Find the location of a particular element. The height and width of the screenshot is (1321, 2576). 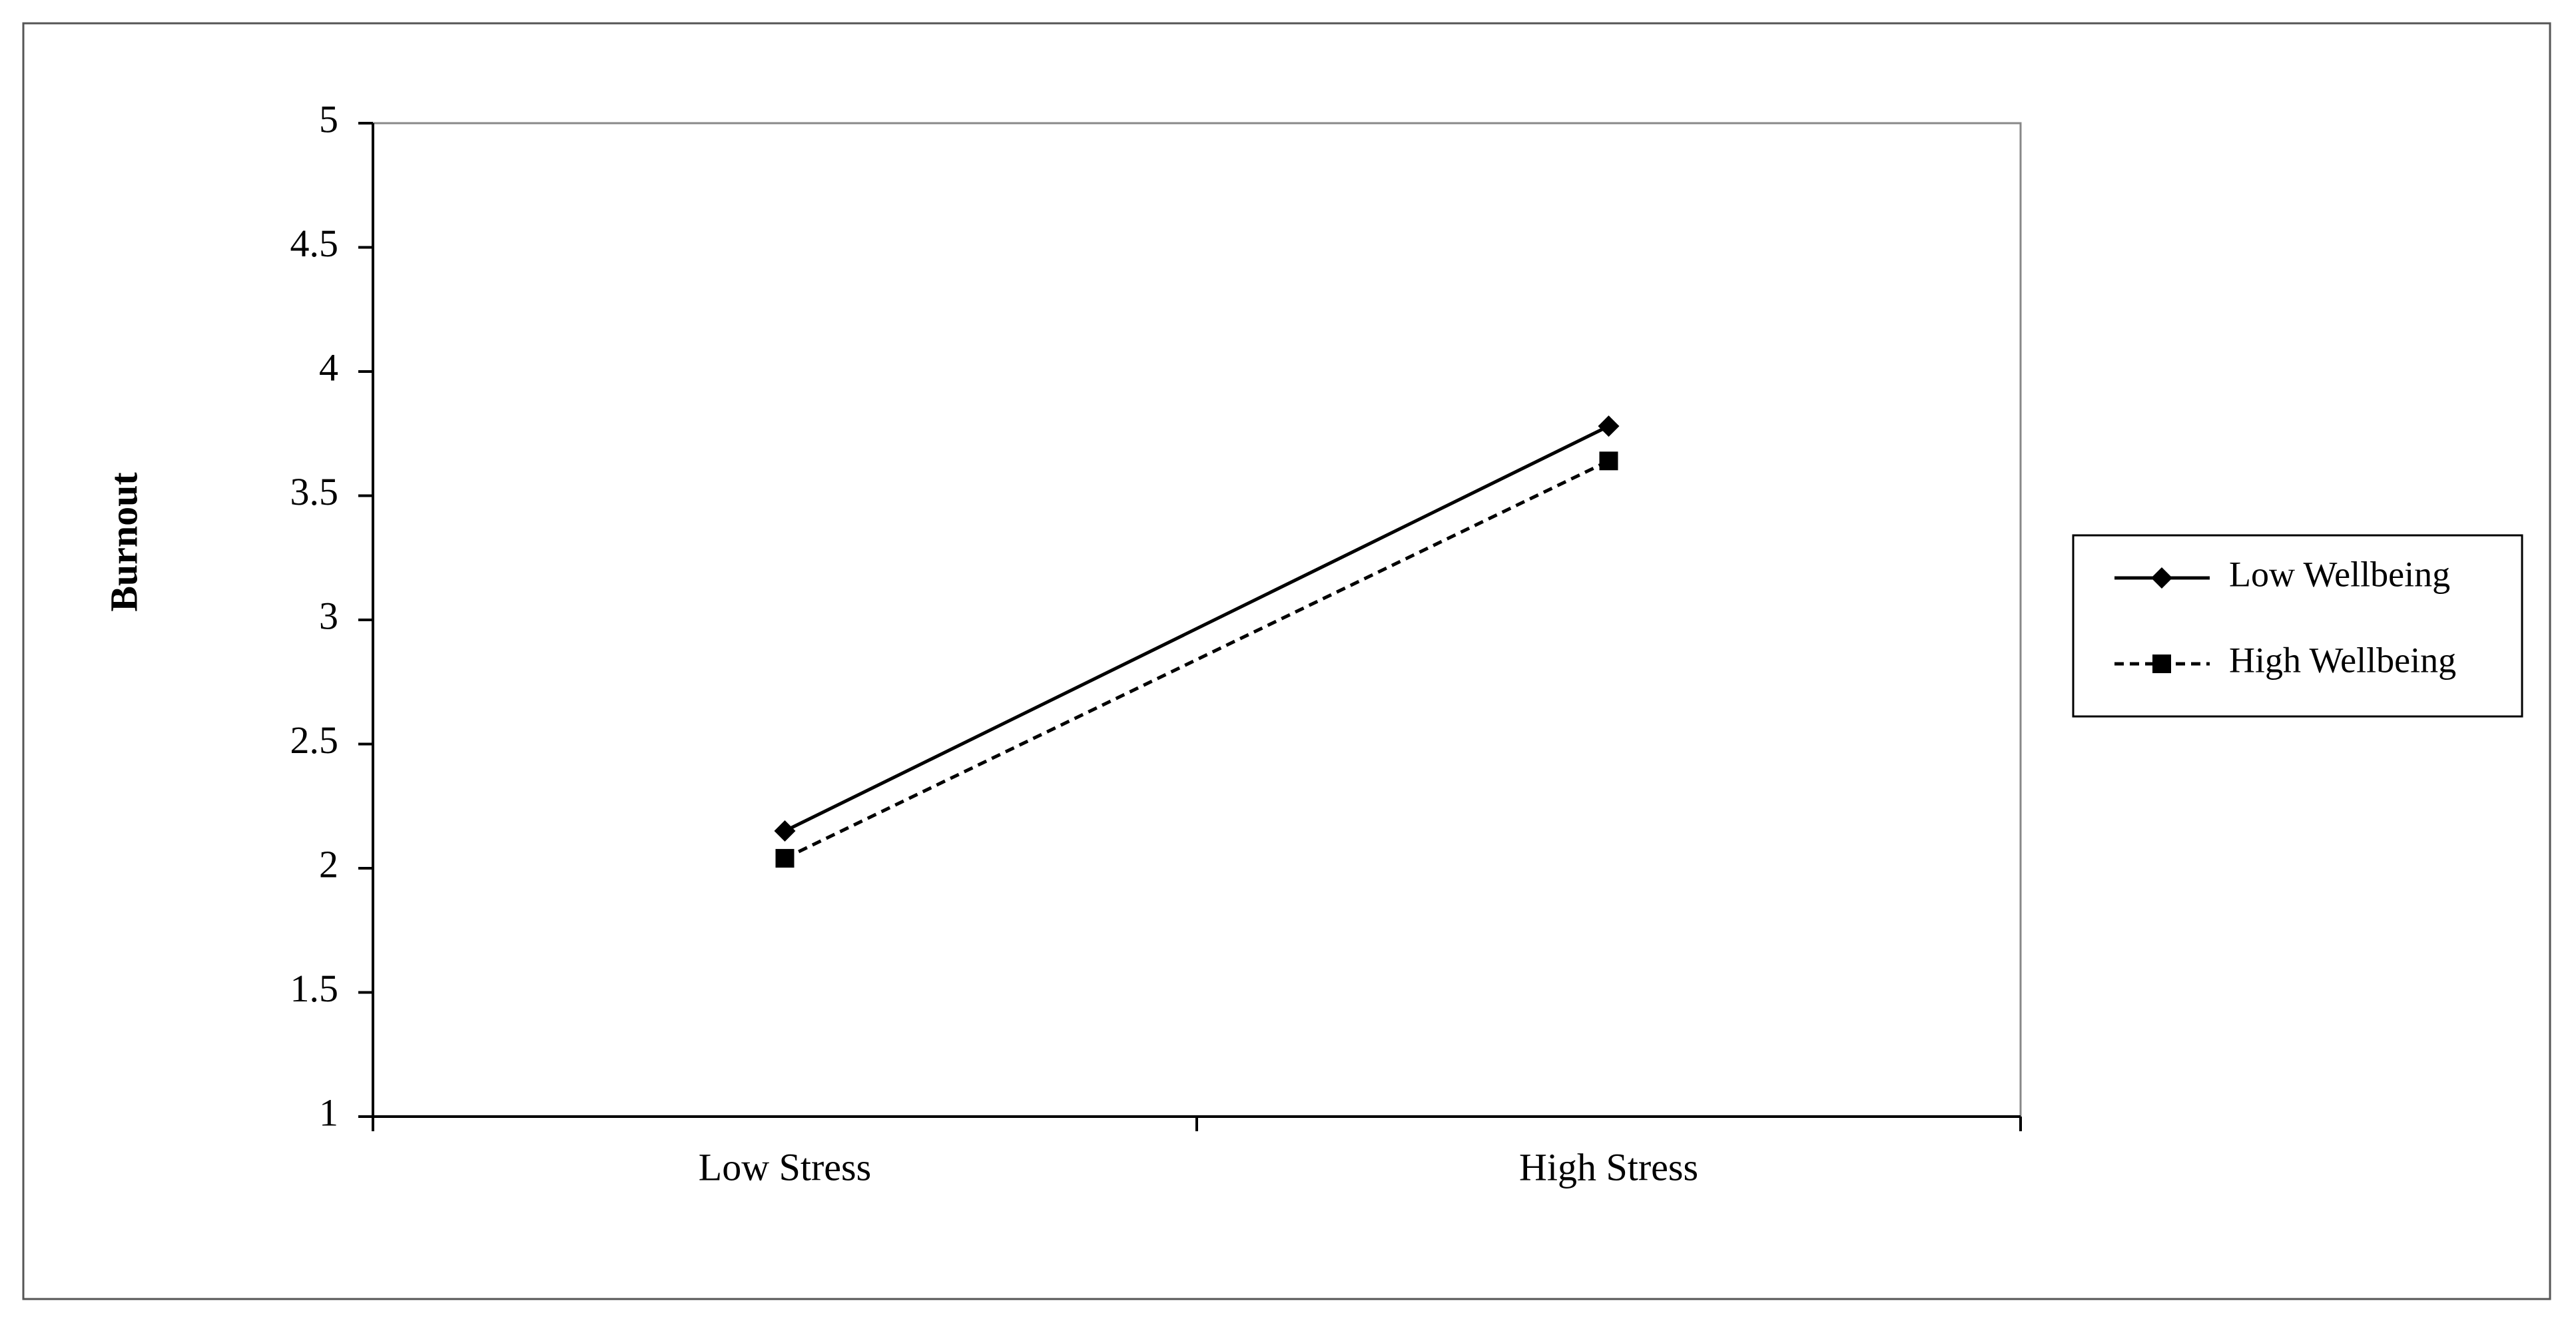

y-tick-label: 5 is located at coordinates (328, 118).